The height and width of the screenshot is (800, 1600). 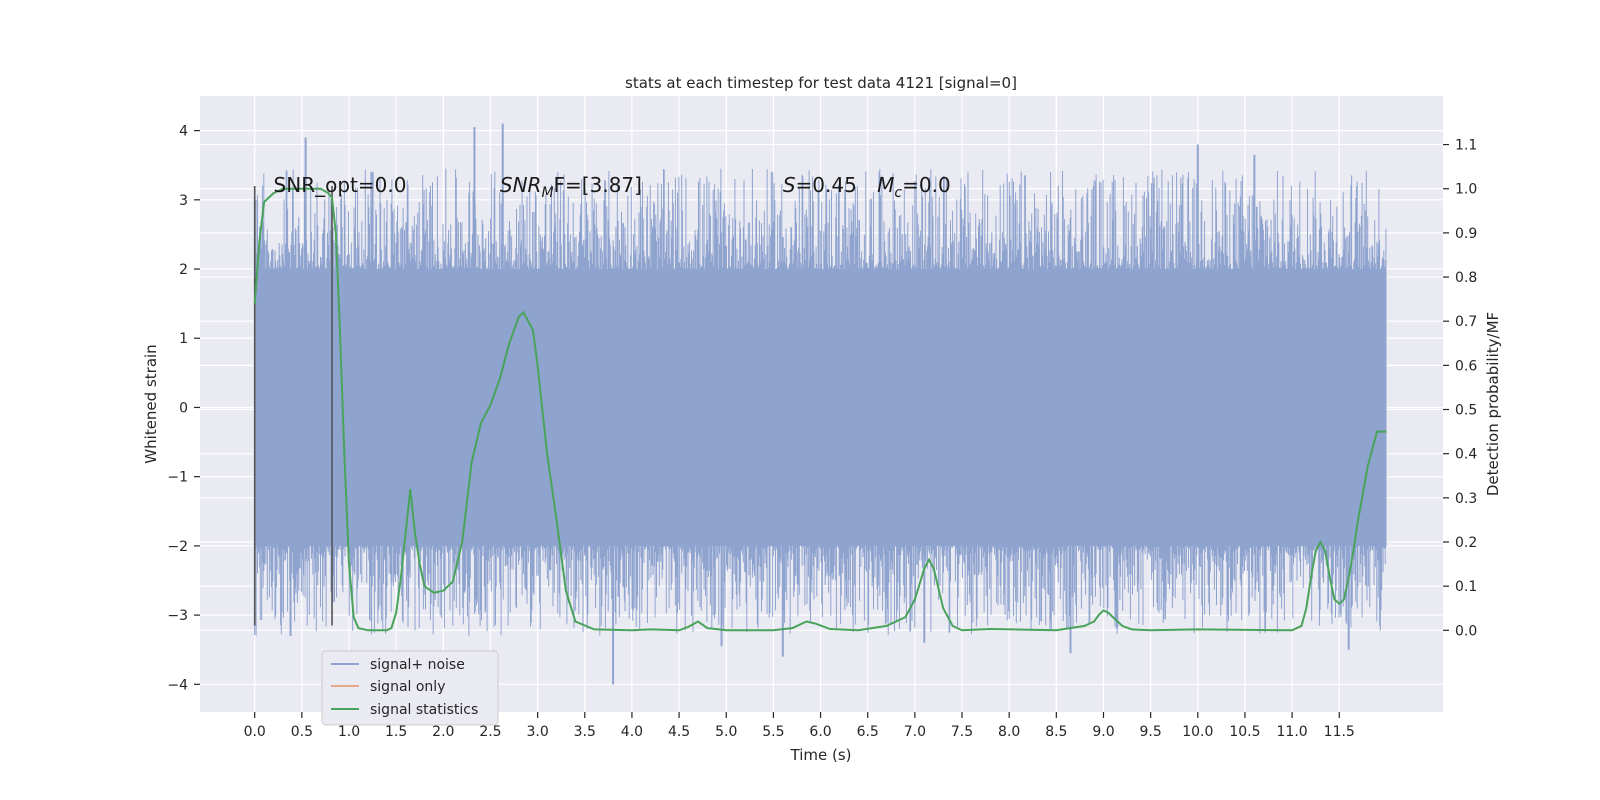 I want to click on y-right-tick-label-3: 0.3, so click(x=1466, y=499).